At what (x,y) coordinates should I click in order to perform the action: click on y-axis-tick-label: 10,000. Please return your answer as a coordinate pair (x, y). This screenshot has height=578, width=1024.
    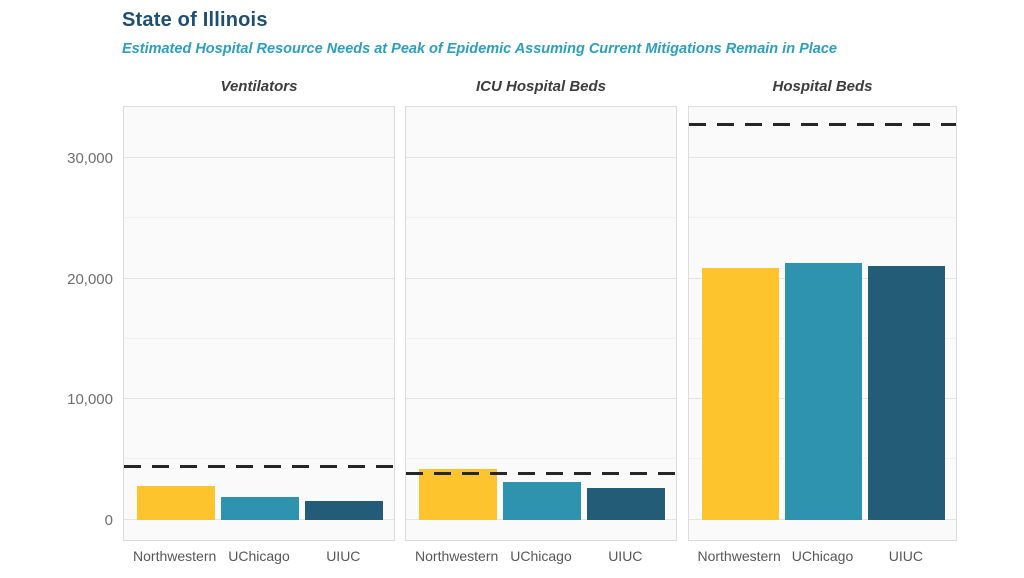
    Looking at the image, I should click on (90, 400).